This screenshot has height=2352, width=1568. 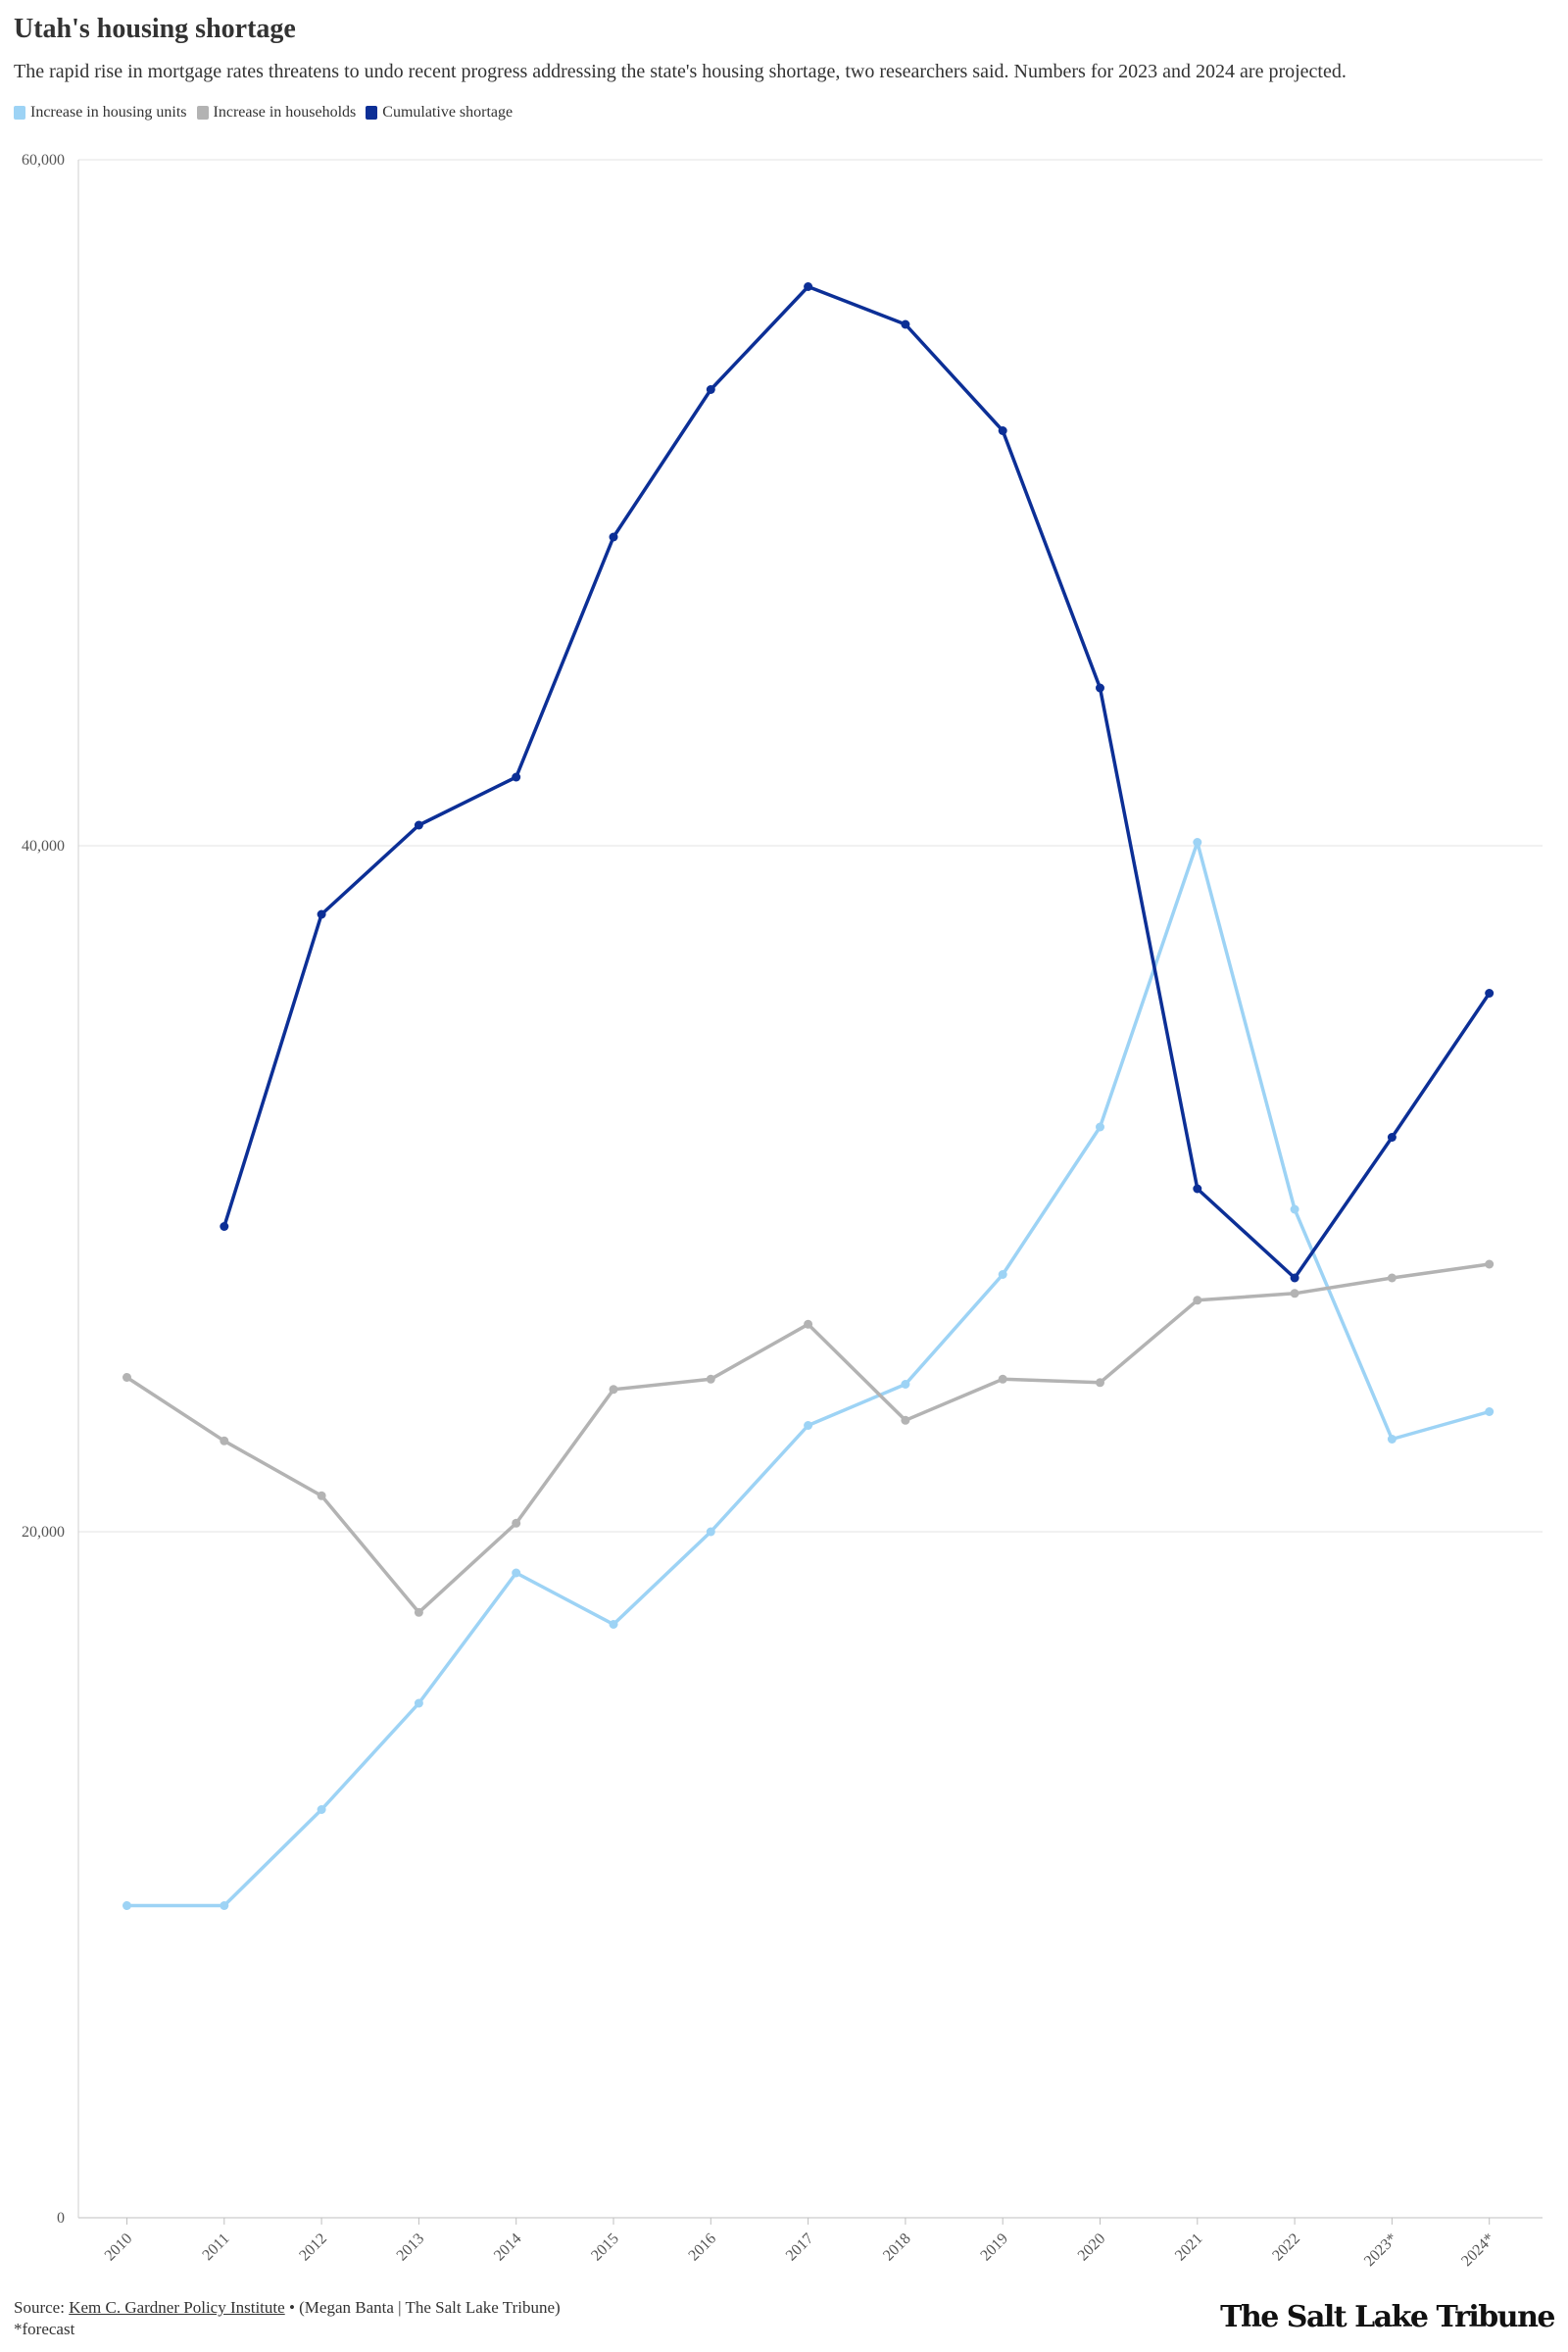 What do you see at coordinates (321, 1495) in the screenshot?
I see `point-increase-in-households-2012` at bounding box center [321, 1495].